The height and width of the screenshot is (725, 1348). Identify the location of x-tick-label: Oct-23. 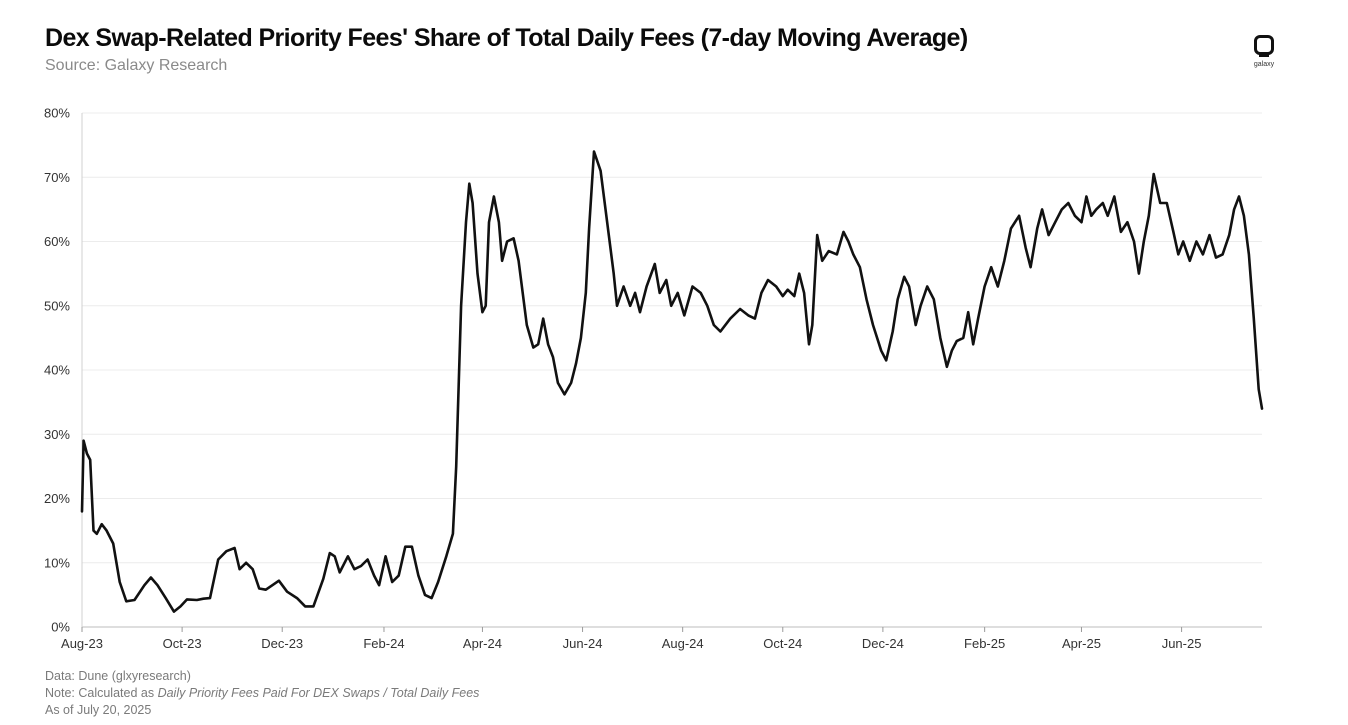
(182, 643).